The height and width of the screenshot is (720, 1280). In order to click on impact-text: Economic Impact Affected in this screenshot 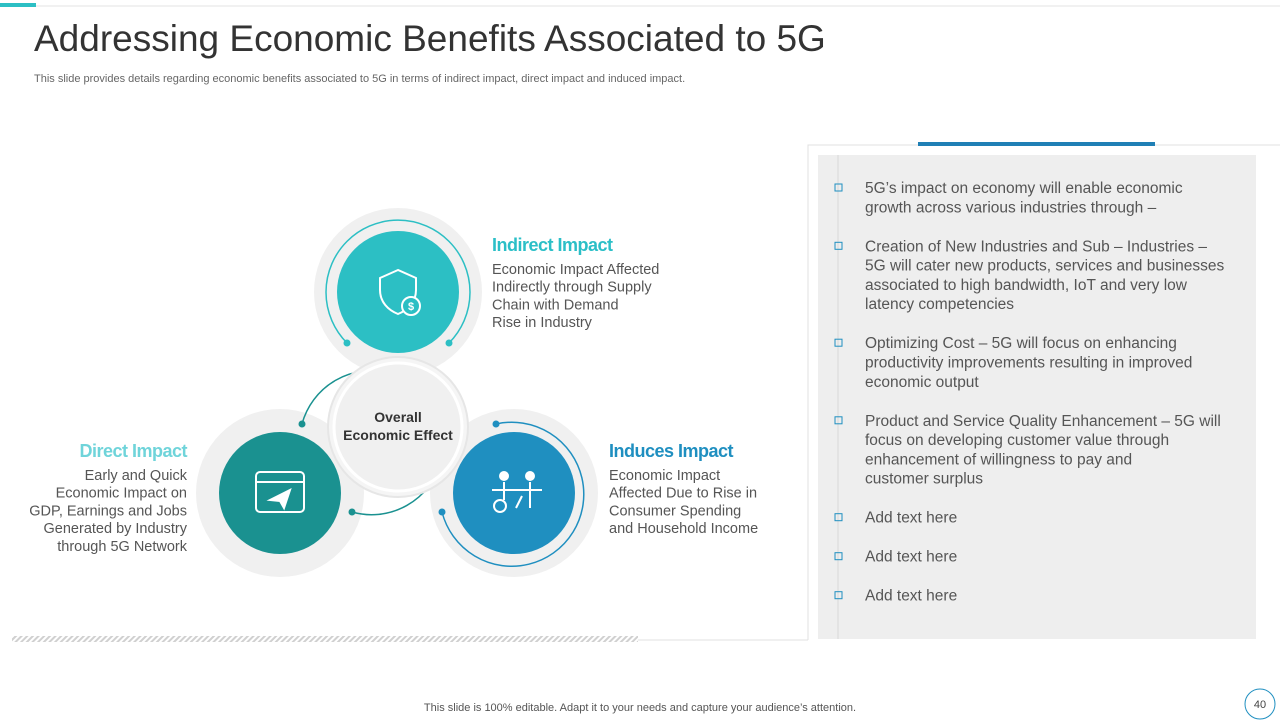, I will do `click(575, 270)`.